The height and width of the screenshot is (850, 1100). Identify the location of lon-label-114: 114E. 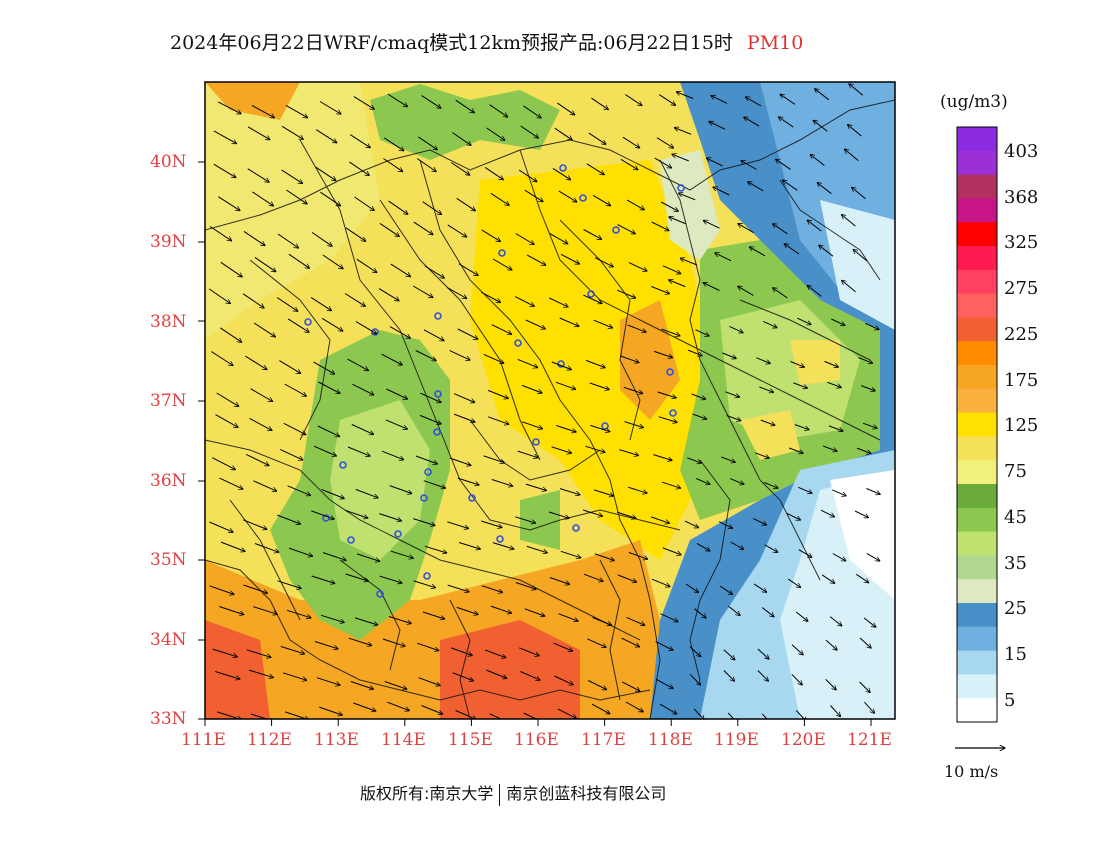
(403, 740).